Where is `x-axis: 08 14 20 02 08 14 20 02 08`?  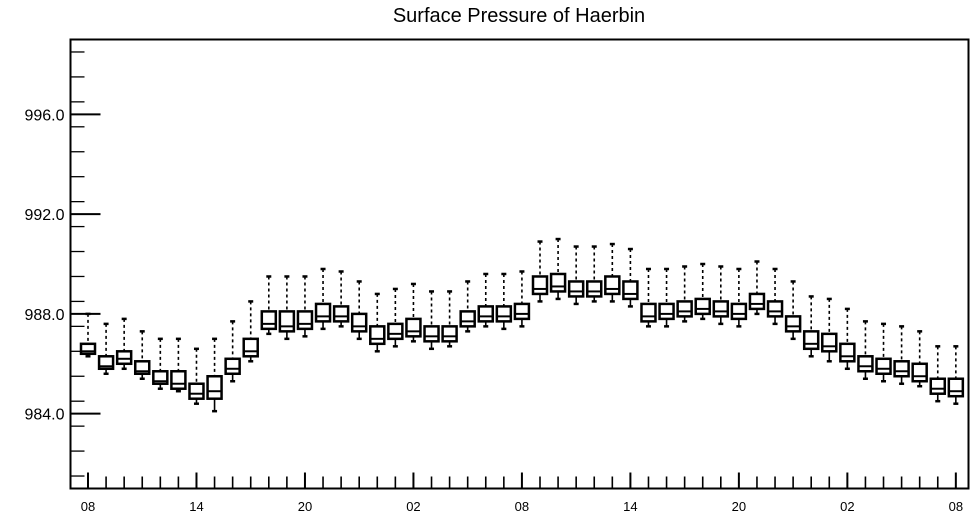
x-axis: 08 14 20 02 08 14 20 02 08 is located at coordinates (522, 493).